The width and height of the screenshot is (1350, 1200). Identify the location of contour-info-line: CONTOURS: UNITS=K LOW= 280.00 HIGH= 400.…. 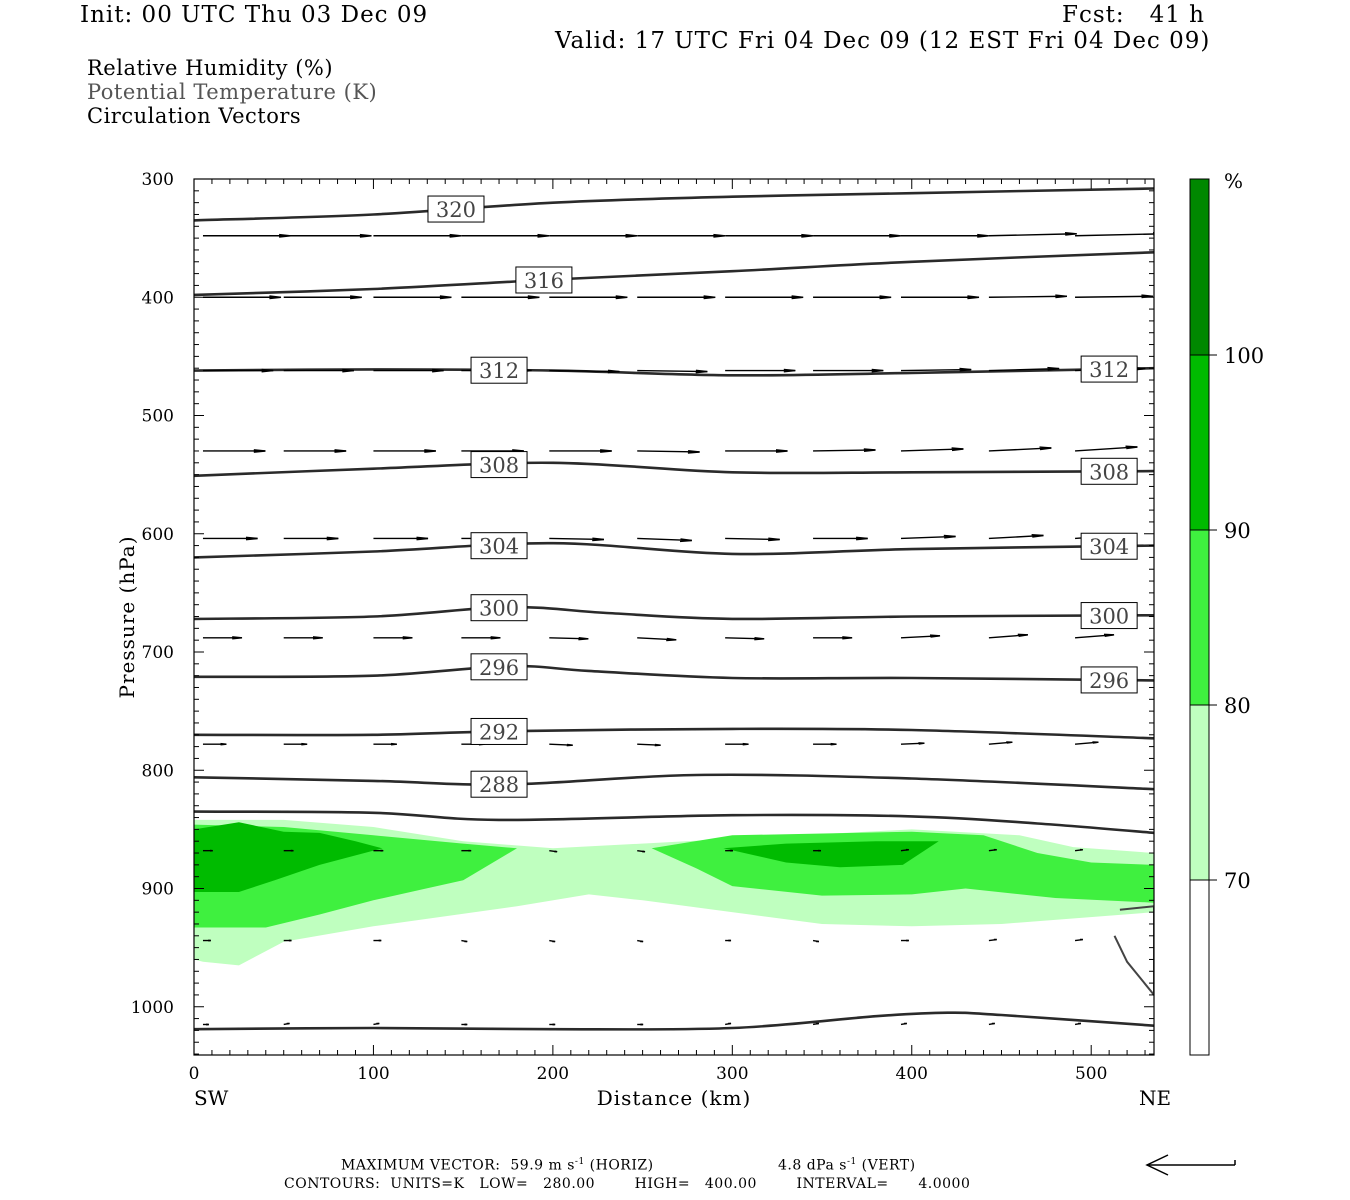
(627, 1184).